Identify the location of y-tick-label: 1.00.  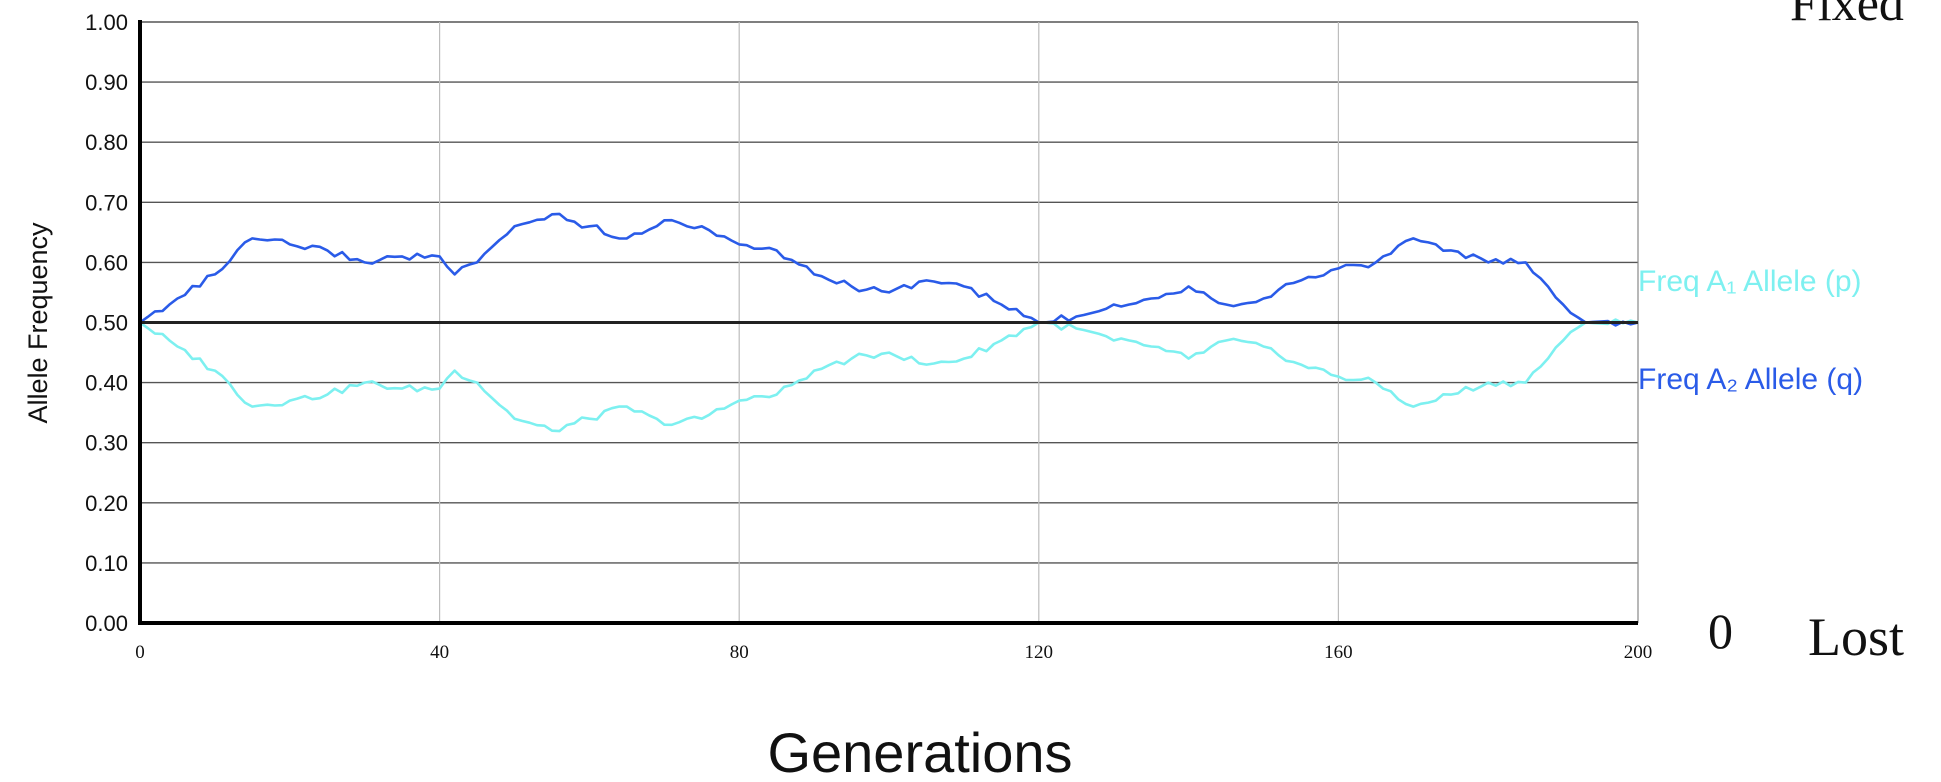
(106, 22).